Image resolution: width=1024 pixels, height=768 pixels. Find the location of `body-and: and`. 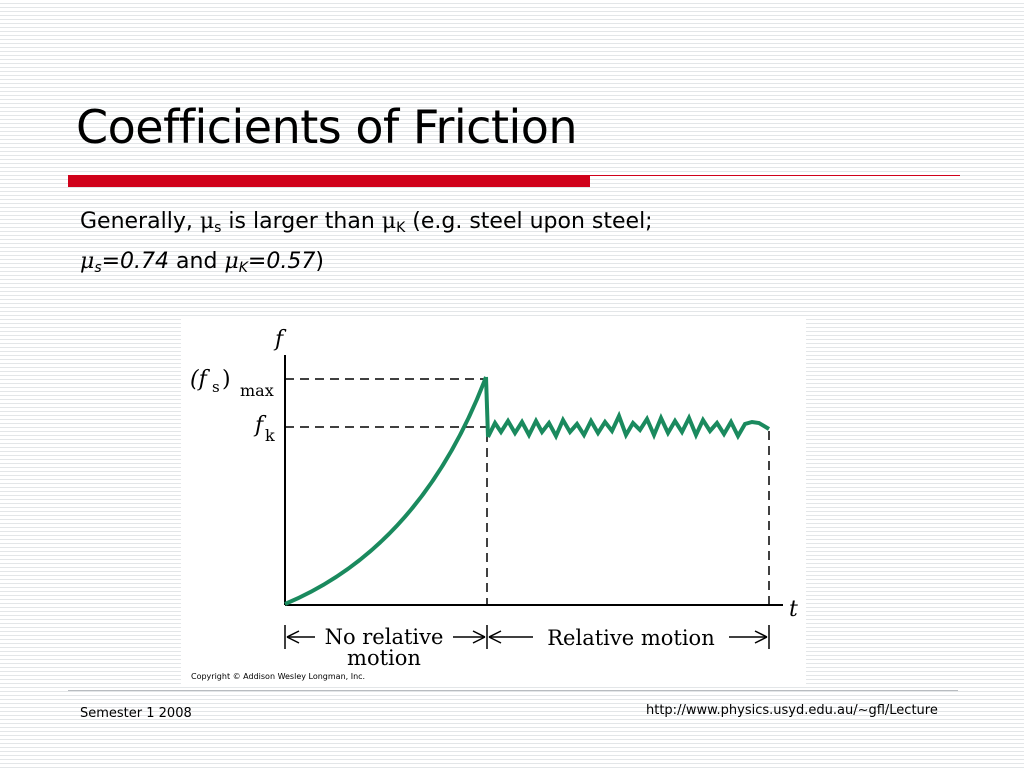

body-and: and is located at coordinates (197, 261).